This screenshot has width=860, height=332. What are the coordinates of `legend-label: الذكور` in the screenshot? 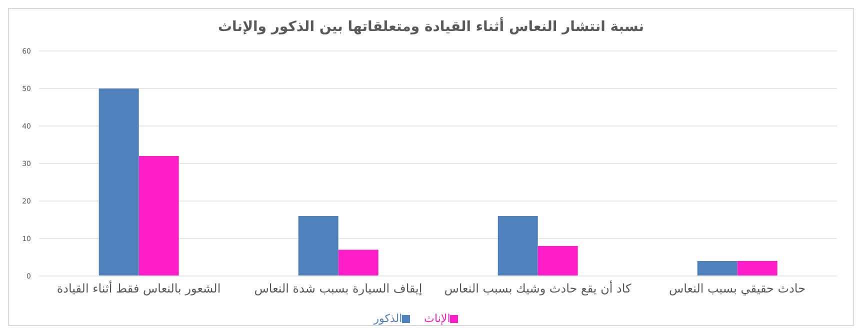 It's located at (388, 318).